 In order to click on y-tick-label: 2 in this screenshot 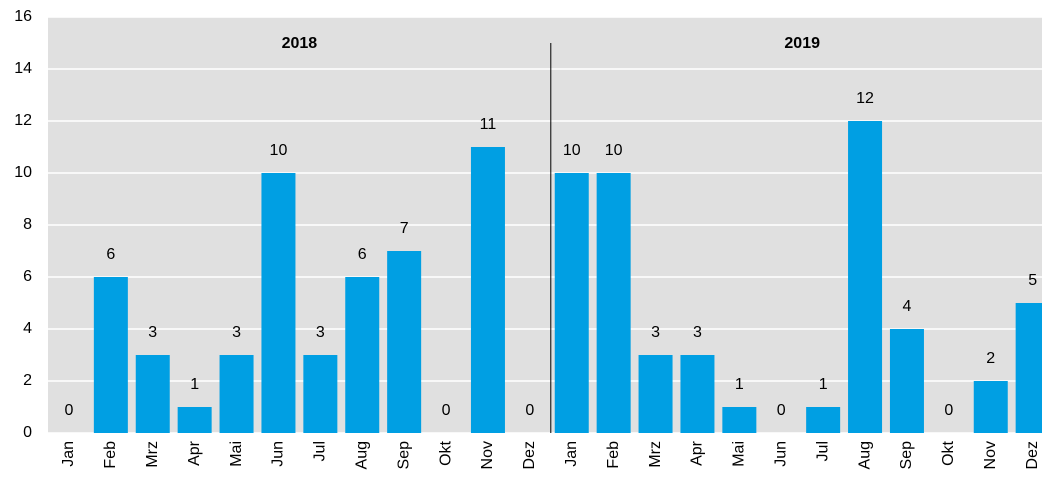, I will do `click(27, 380)`.